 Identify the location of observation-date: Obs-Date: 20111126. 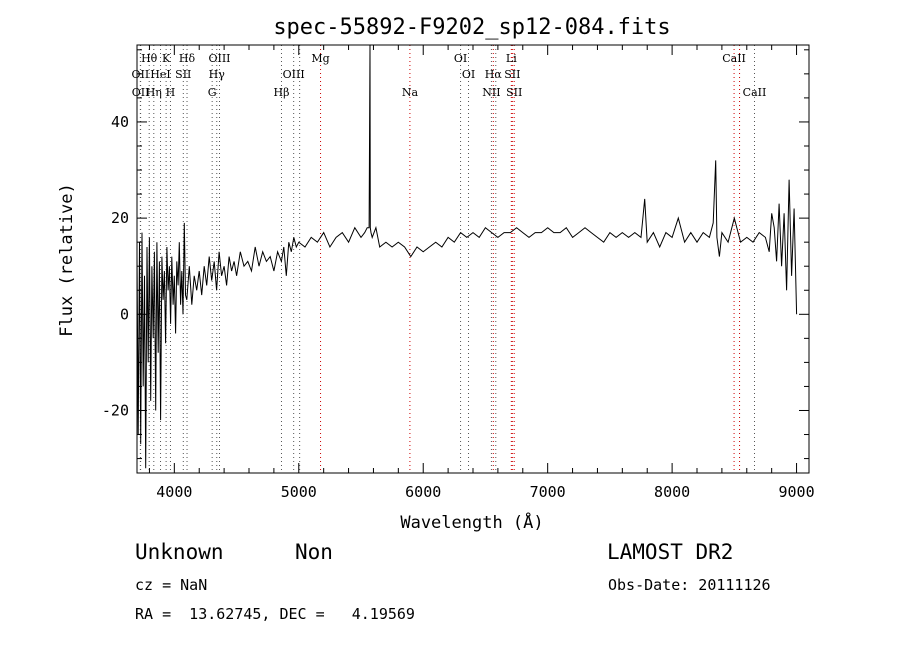
(689, 585).